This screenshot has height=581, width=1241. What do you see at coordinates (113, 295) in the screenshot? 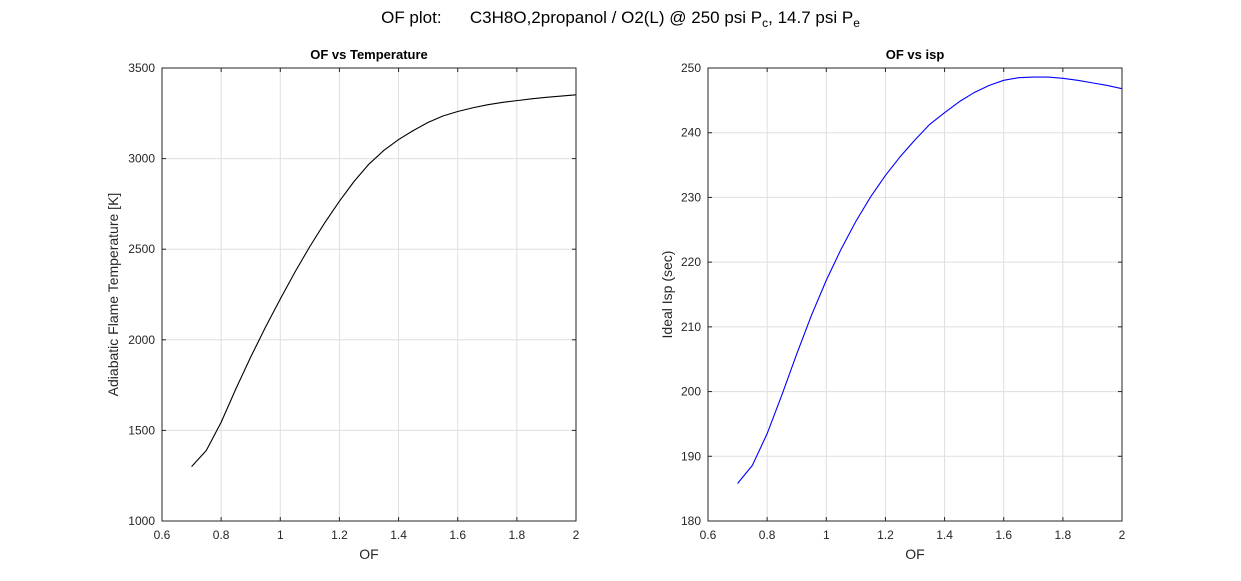
I see `temp-y-axis-label: Adiabatic Flame Temperature [K]` at bounding box center [113, 295].